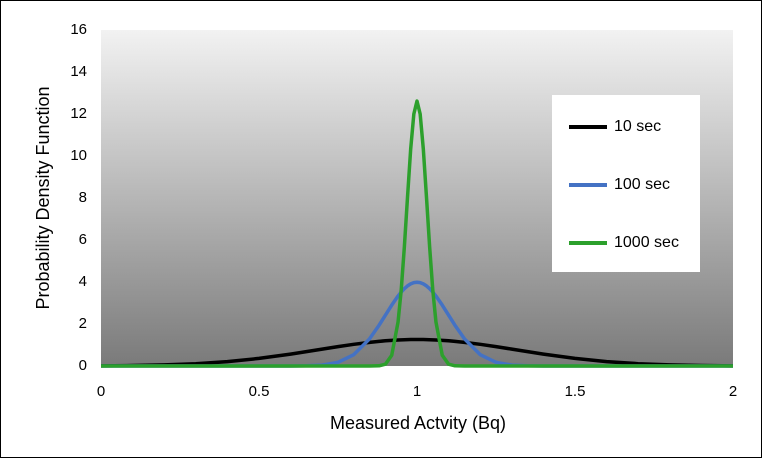 This screenshot has height=458, width=762. Describe the element at coordinates (83, 197) in the screenshot. I see `y-tick-label: 8` at that location.